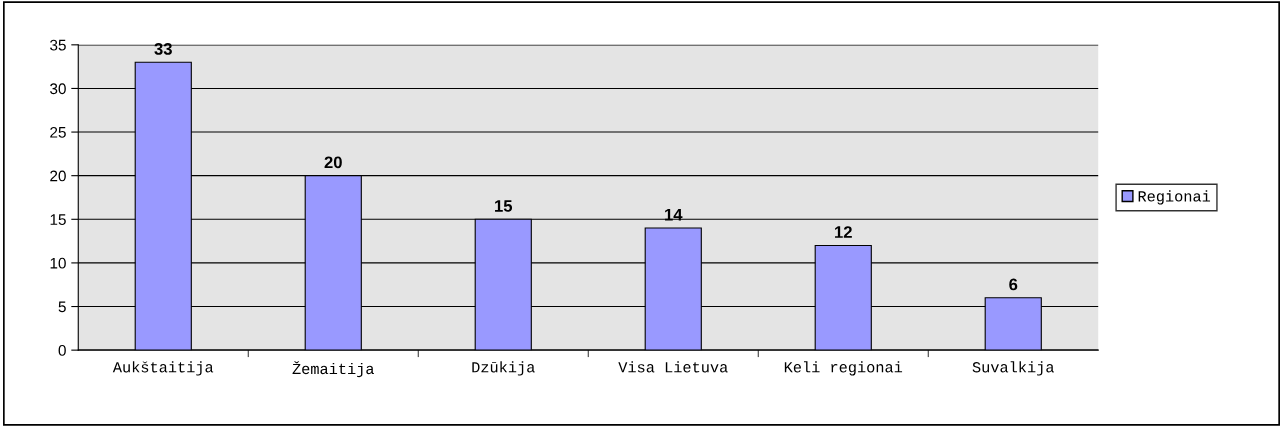 The height and width of the screenshot is (427, 1283). Describe the element at coordinates (58, 263) in the screenshot. I see `y-tick-label: 10` at that location.